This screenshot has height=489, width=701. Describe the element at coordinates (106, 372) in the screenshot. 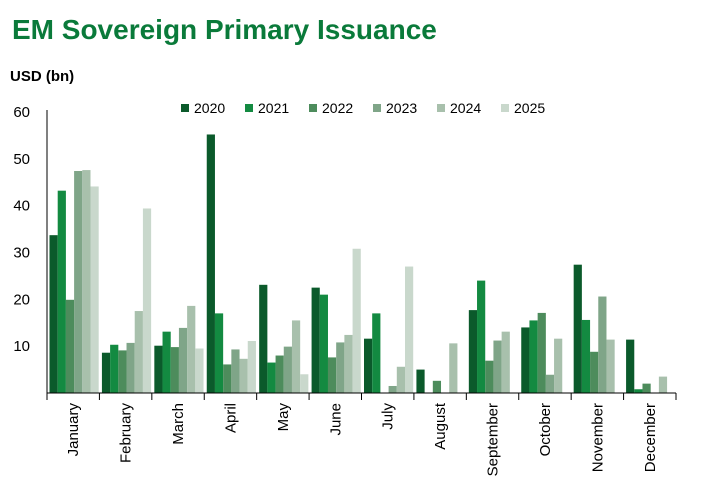

I see `bar-2020-february` at that location.